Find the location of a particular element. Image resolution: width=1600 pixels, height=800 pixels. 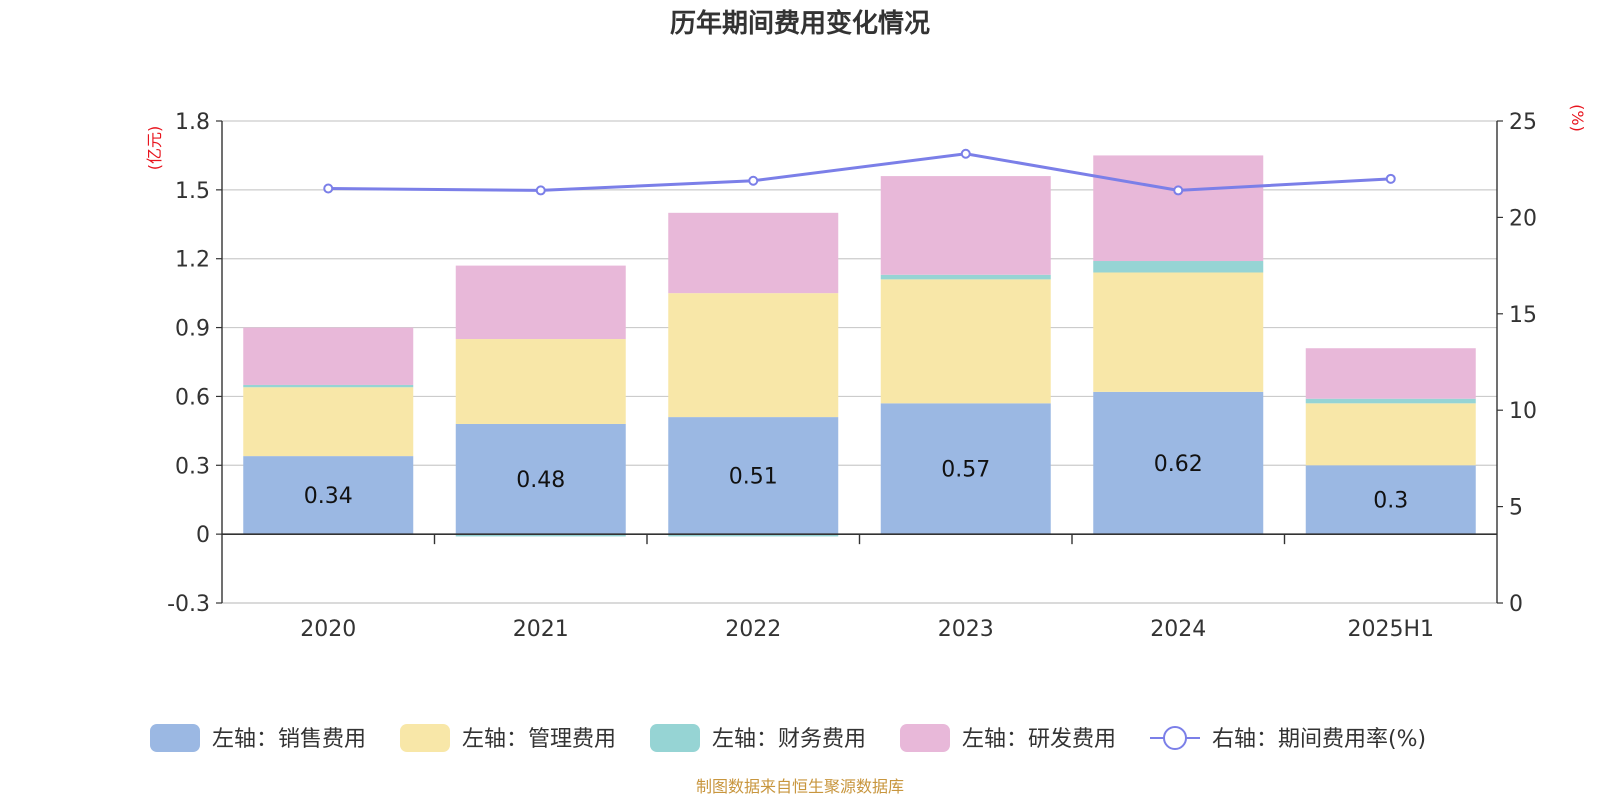

legend-label: 左轴：财务费用 is located at coordinates (789, 739).